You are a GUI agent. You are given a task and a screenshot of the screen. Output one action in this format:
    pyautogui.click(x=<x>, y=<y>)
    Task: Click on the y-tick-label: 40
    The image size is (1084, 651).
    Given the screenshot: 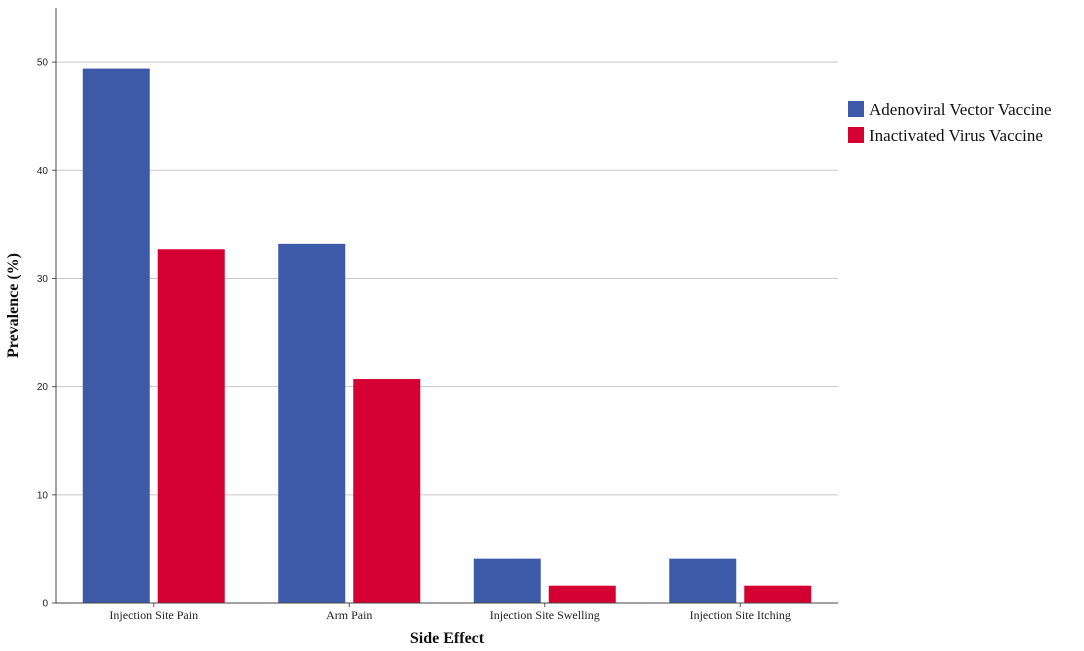 What is the action you would take?
    pyautogui.click(x=43, y=171)
    